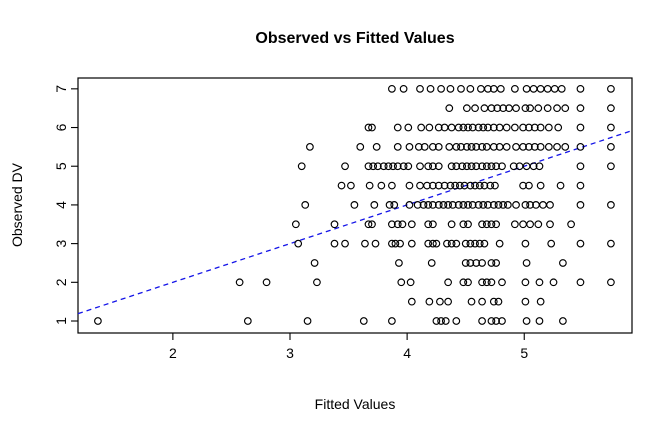 This screenshot has width=672, height=432. Describe the element at coordinates (61, 89) in the screenshot. I see `y-tick-label: 7` at that location.